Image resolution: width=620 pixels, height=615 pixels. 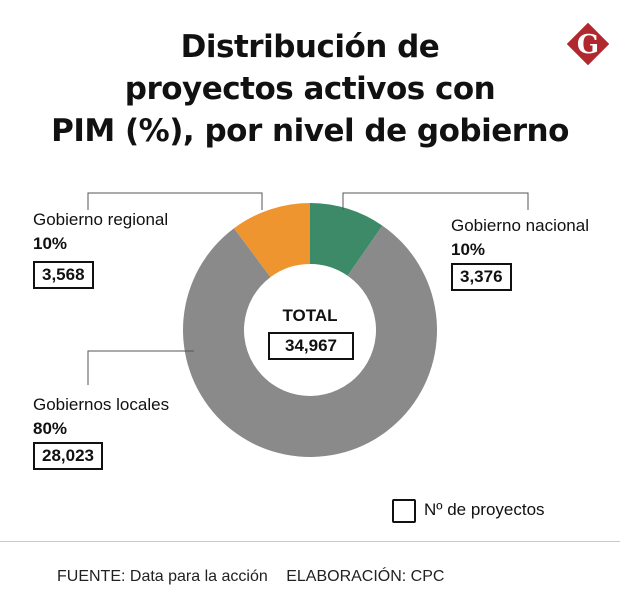 I want to click on percent-gobiernos-locales: 80%, so click(x=50, y=428).